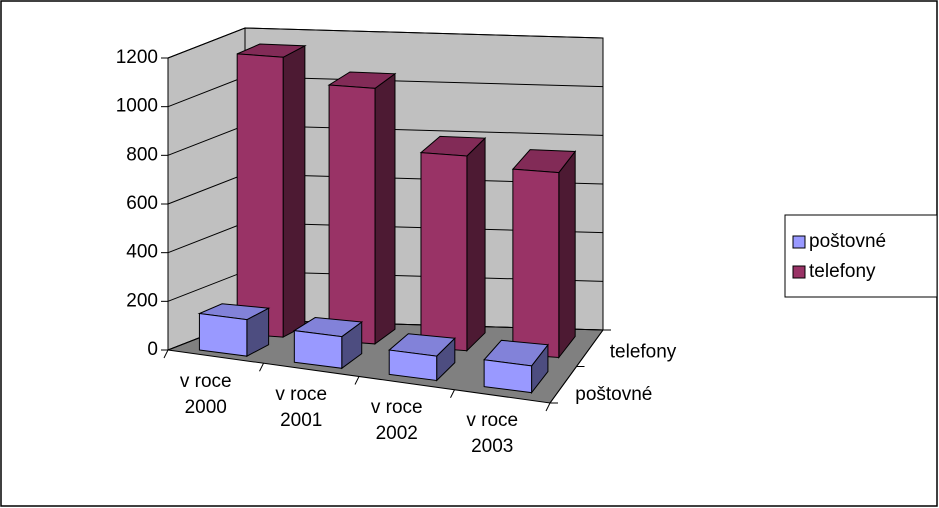  What do you see at coordinates (396, 421) in the screenshot?
I see `x-tick-label: v roce 2002` at bounding box center [396, 421].